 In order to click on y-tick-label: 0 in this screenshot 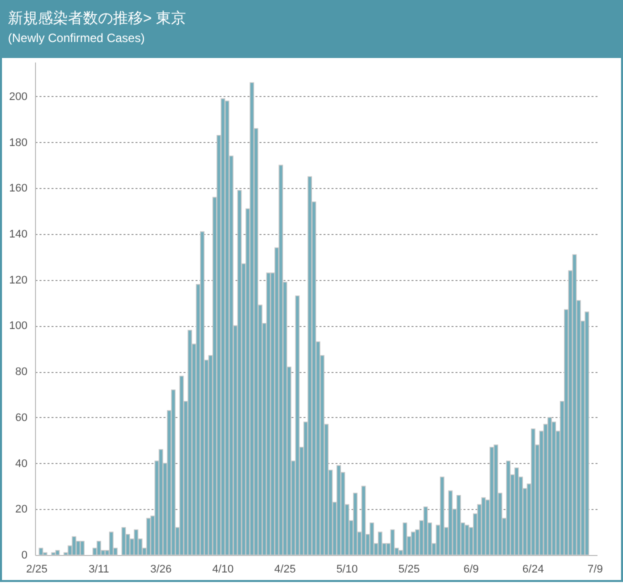, I will do `click(24, 556)`.